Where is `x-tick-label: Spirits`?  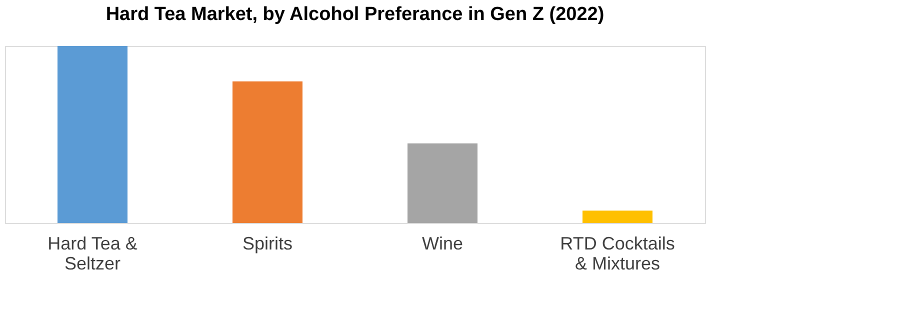
x-tick-label: Spirits is located at coordinates (267, 244).